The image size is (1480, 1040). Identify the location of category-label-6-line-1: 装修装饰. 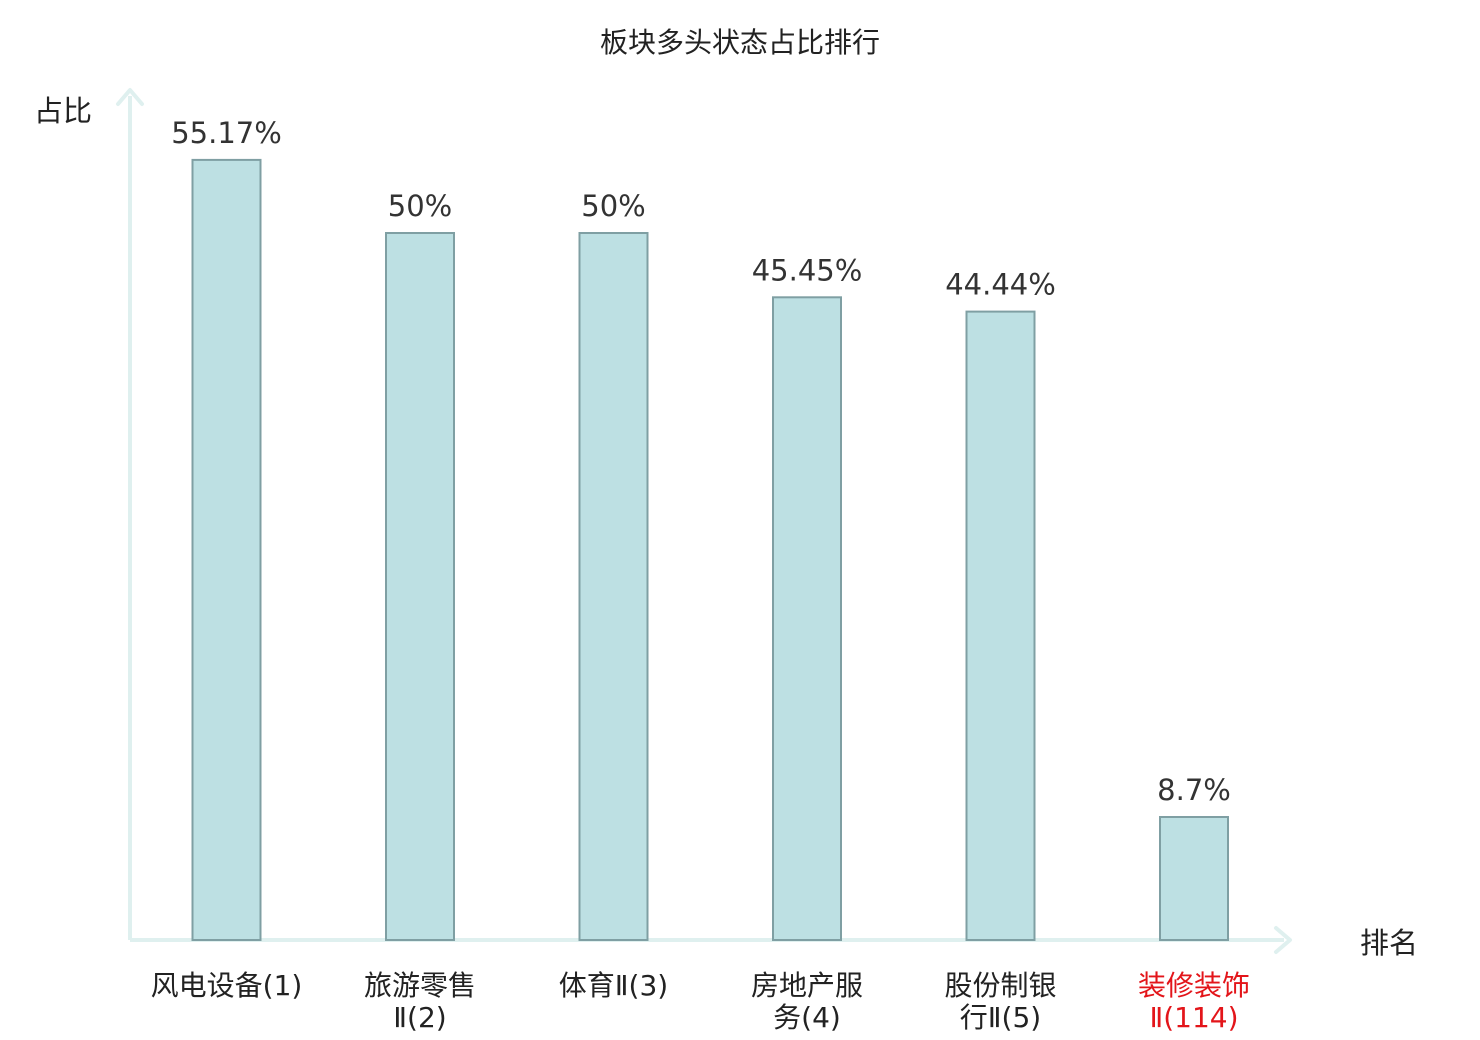
(1194, 985).